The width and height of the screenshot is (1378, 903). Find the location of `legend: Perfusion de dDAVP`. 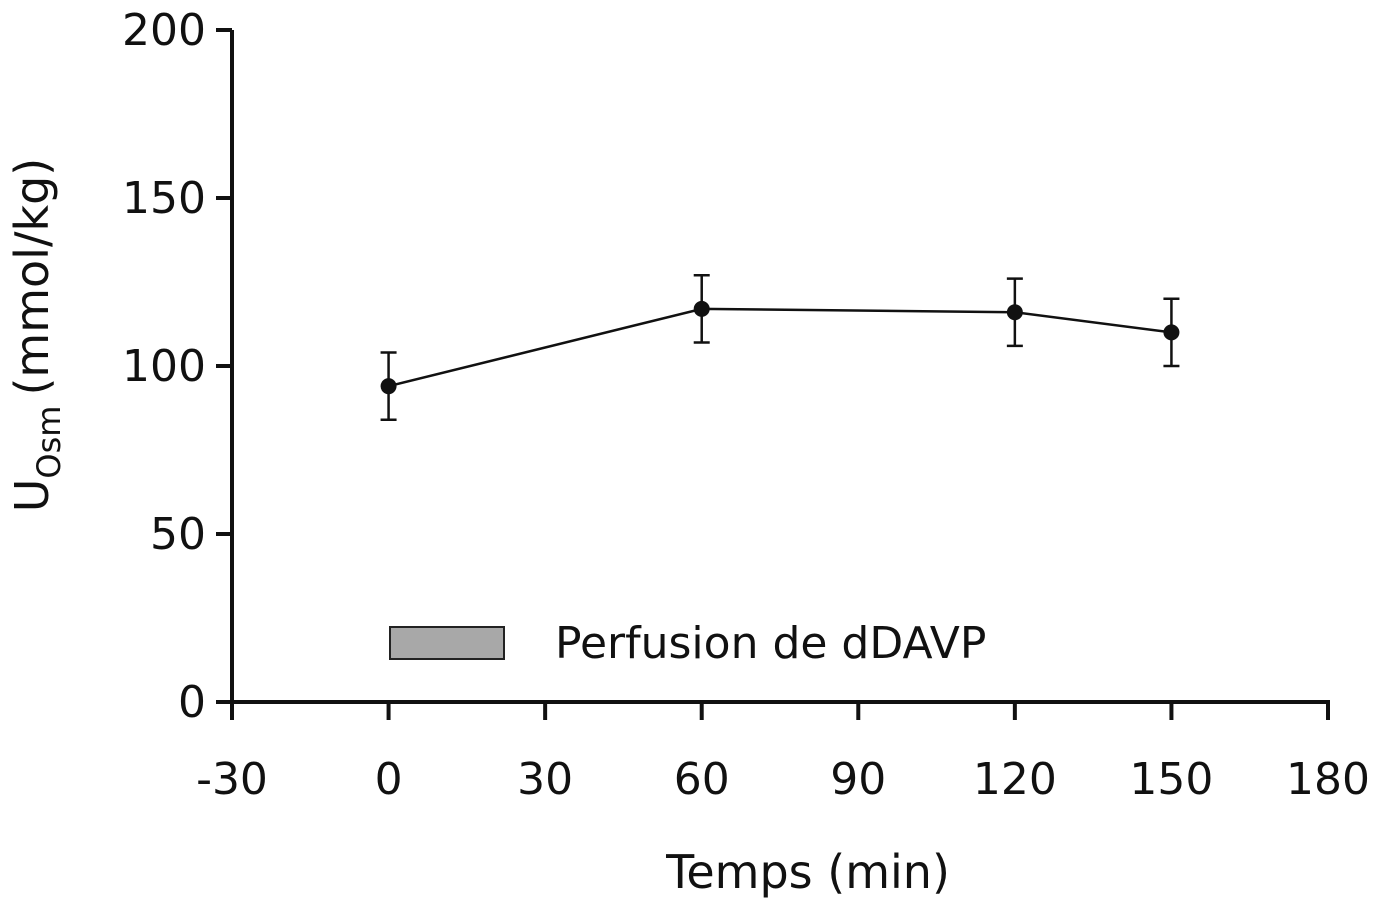

legend: Perfusion de dDAVP is located at coordinates (687, 643).